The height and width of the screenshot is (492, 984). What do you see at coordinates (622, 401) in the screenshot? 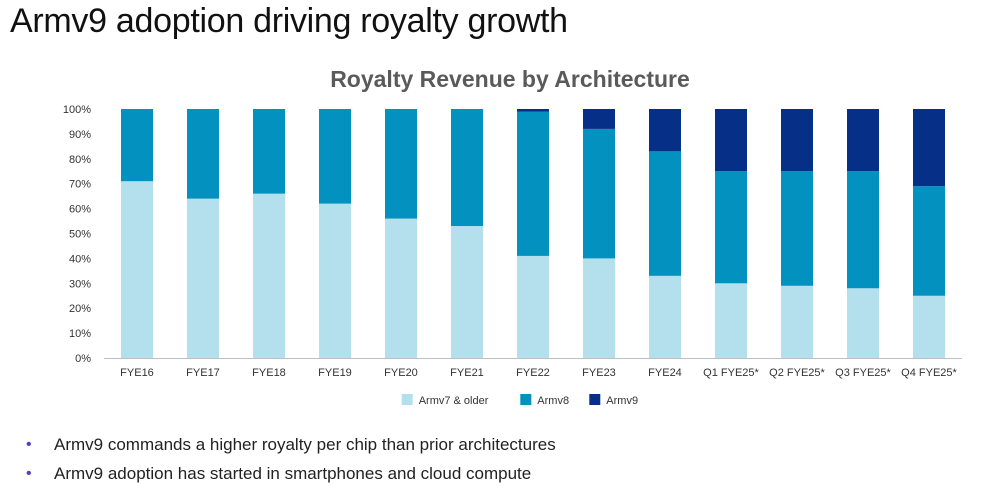
I see `legend-label: Armv9` at bounding box center [622, 401].